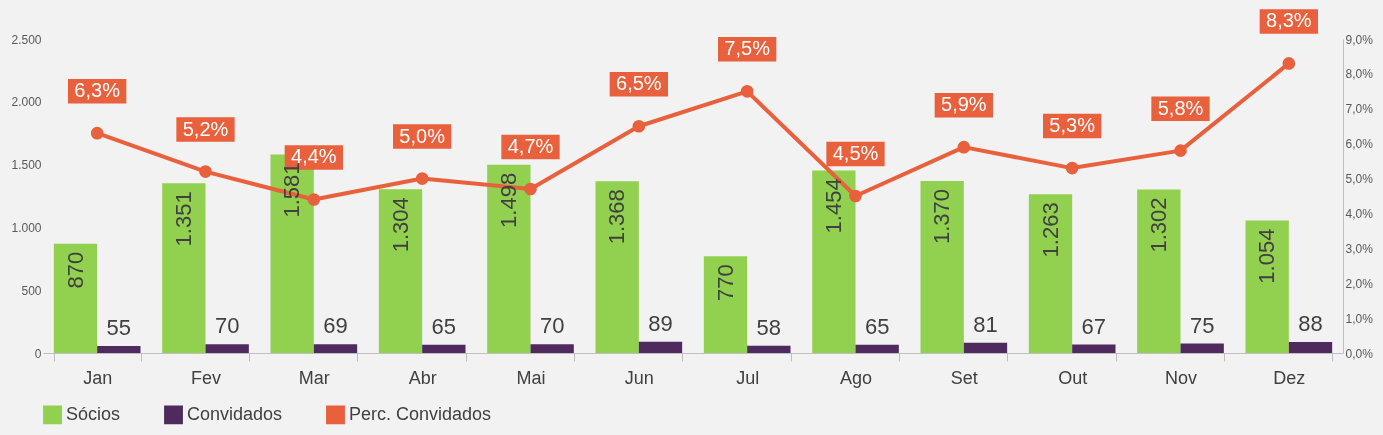 The width and height of the screenshot is (1383, 435). I want to click on legend-label: Sócios, so click(93, 413).